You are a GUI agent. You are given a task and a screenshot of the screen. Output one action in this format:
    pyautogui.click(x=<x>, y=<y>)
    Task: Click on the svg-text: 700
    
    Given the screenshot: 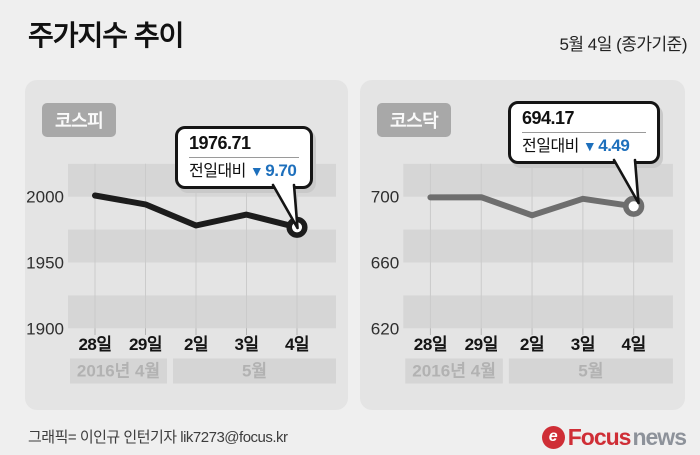 What is the action you would take?
    pyautogui.click(x=385, y=197)
    